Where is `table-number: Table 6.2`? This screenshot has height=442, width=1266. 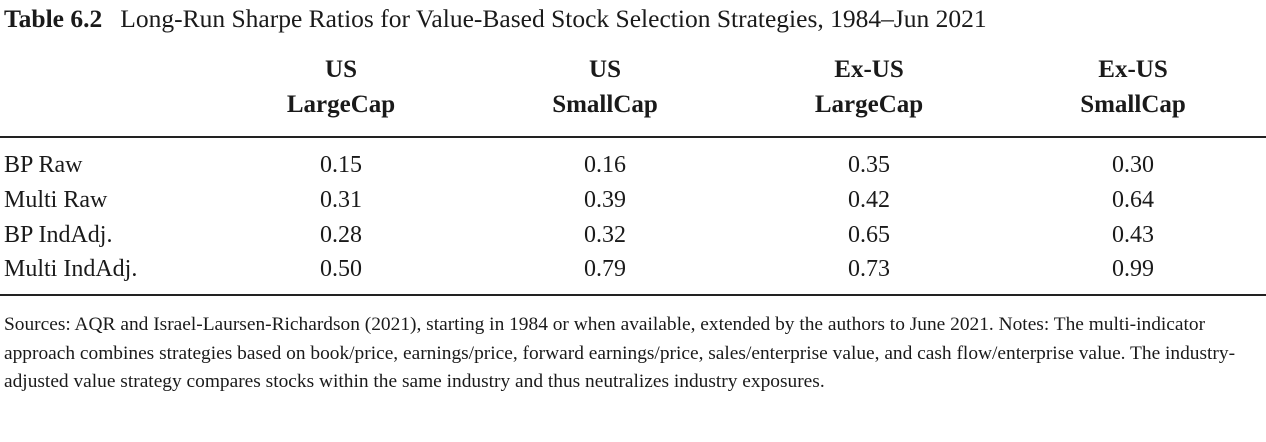 table-number: Table 6.2 is located at coordinates (53, 18).